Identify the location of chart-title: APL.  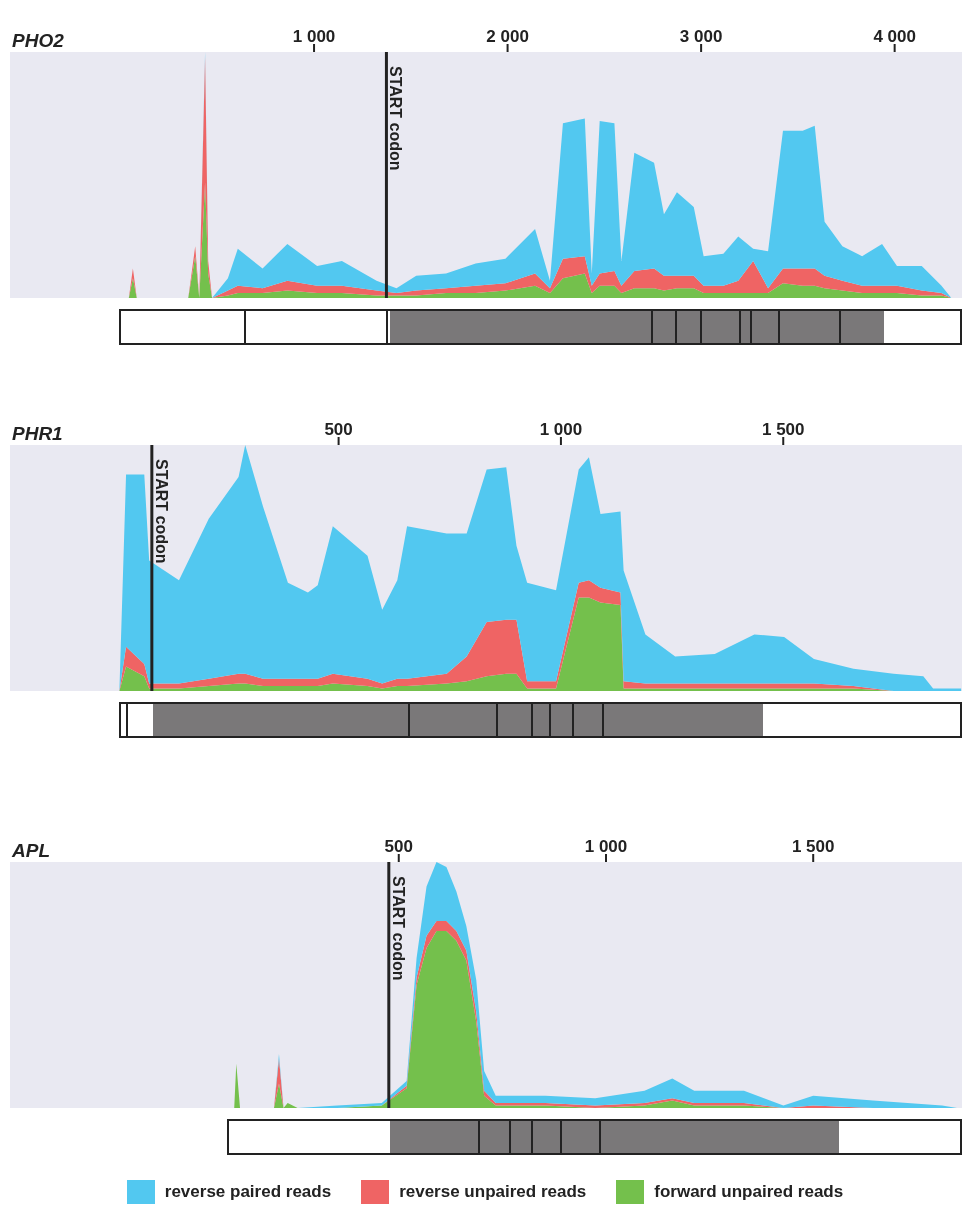
(31, 851).